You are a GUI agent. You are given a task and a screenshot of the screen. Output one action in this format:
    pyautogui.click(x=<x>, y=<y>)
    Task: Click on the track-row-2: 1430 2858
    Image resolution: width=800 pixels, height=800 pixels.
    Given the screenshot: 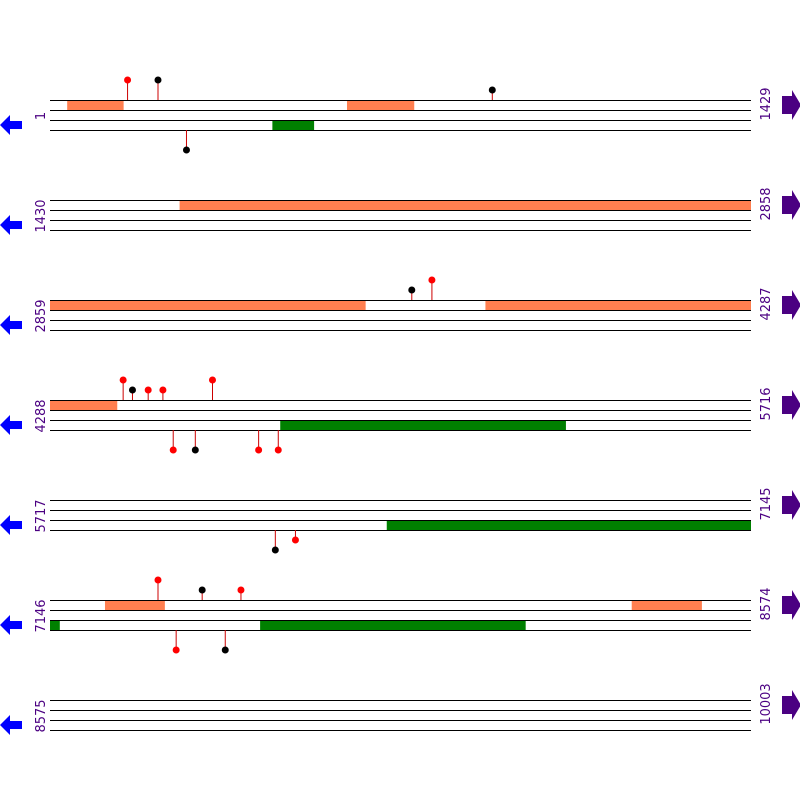 What is the action you would take?
    pyautogui.click(x=400, y=211)
    